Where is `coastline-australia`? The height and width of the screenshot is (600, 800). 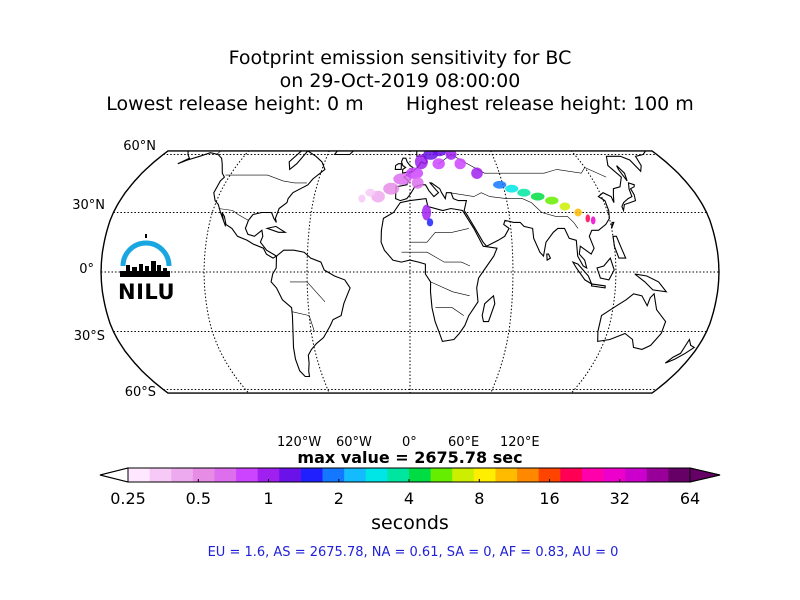
coastline-australia is located at coordinates (632, 321).